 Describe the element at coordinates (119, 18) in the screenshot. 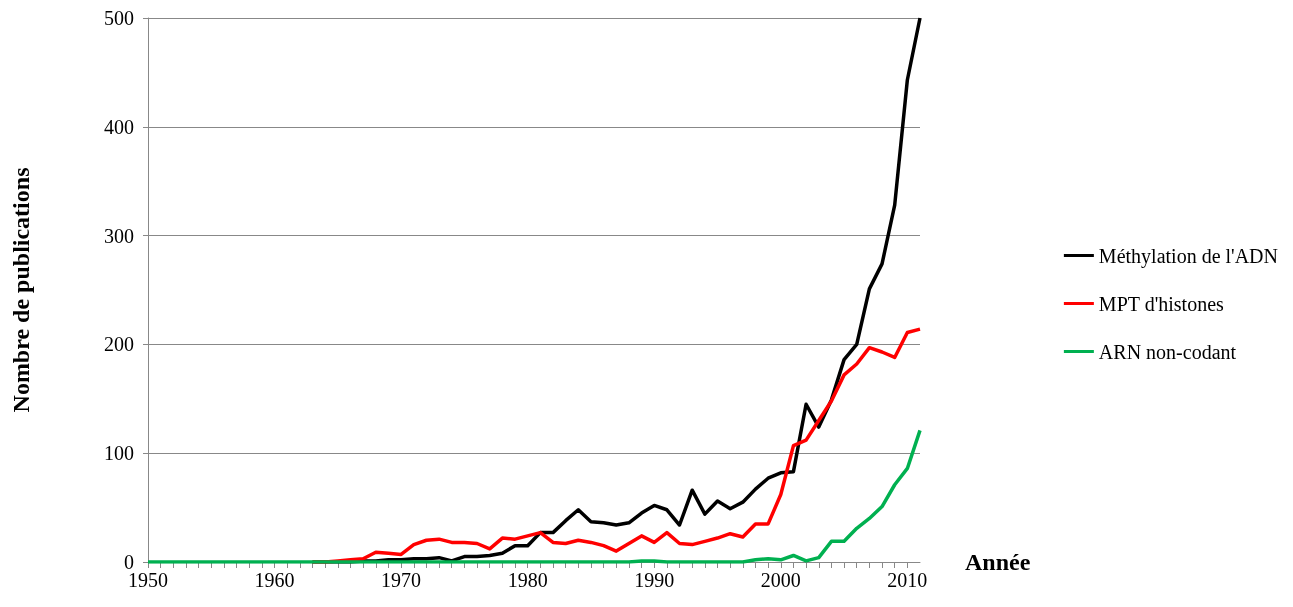

I see `y-tick-label: 500` at that location.